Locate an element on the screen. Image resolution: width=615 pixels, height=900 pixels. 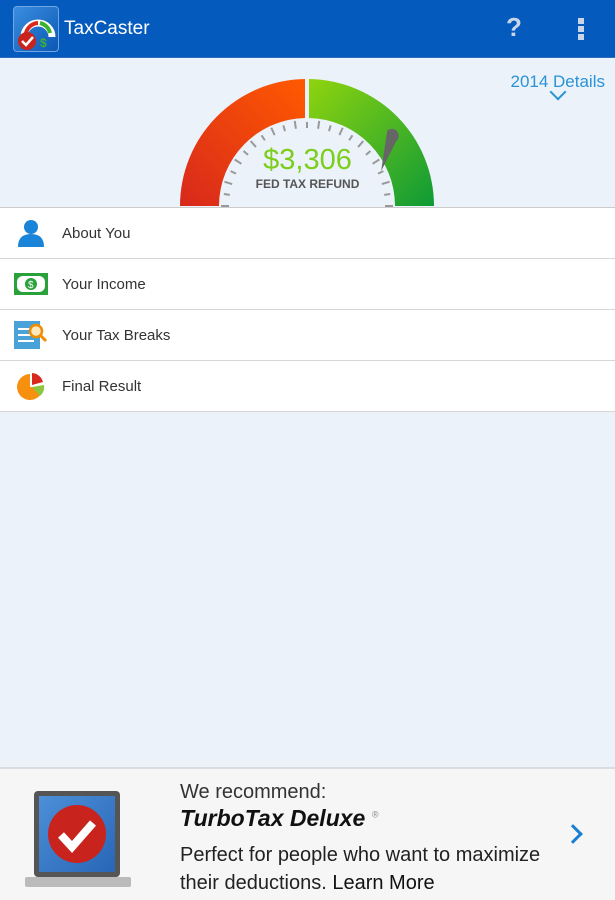
person-icon is located at coordinates (31, 233).